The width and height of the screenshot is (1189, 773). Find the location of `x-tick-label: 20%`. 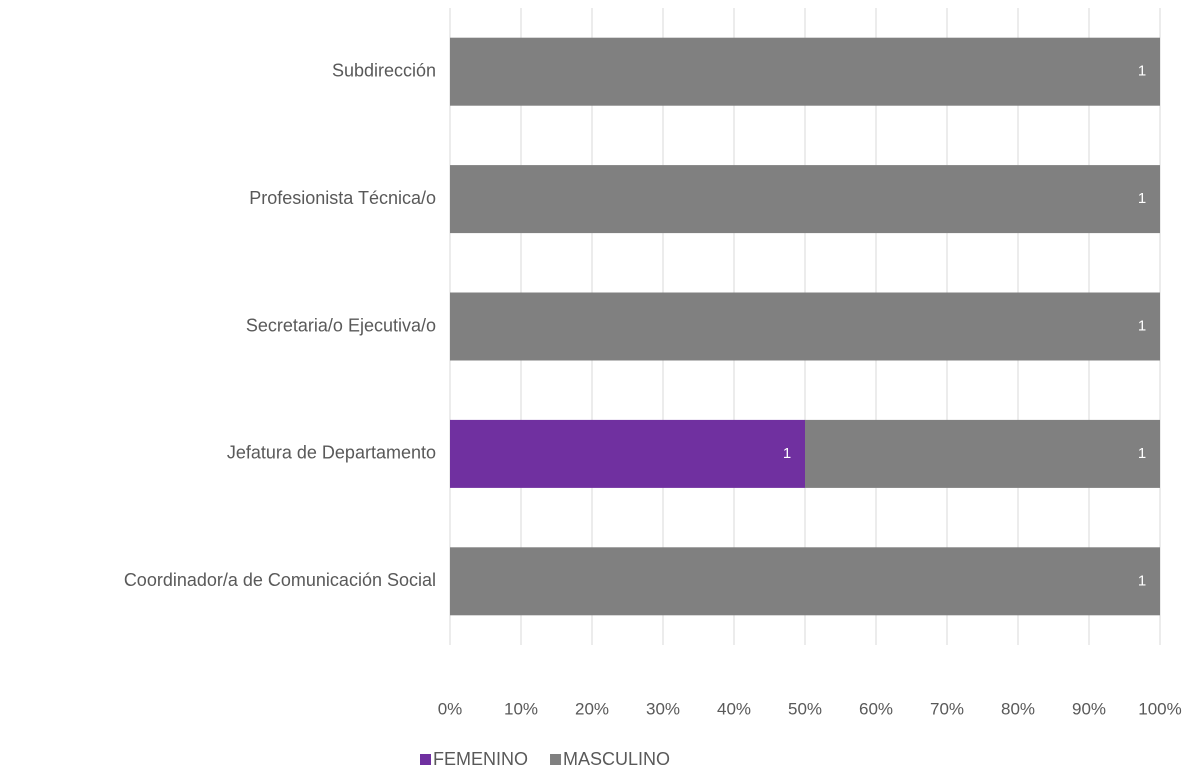

x-tick-label: 20% is located at coordinates (592, 708).